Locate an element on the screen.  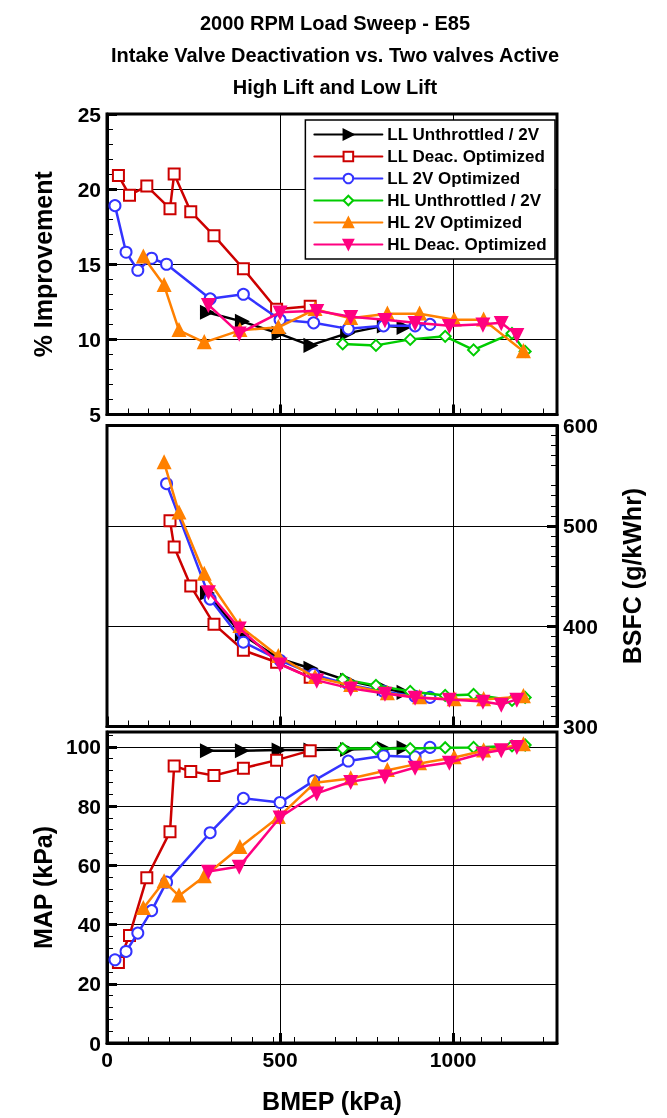
y2-axis-title: BSFC (g/kWhr) is located at coordinates (631, 576).